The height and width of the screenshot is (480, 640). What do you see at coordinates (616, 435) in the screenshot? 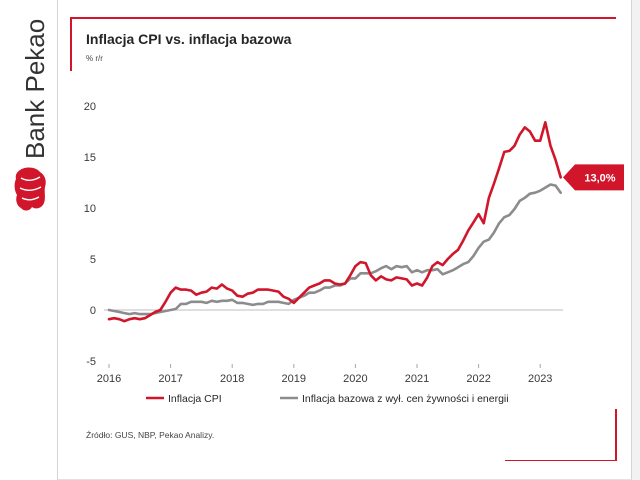
I see `frame-corner-right-line` at bounding box center [616, 435].